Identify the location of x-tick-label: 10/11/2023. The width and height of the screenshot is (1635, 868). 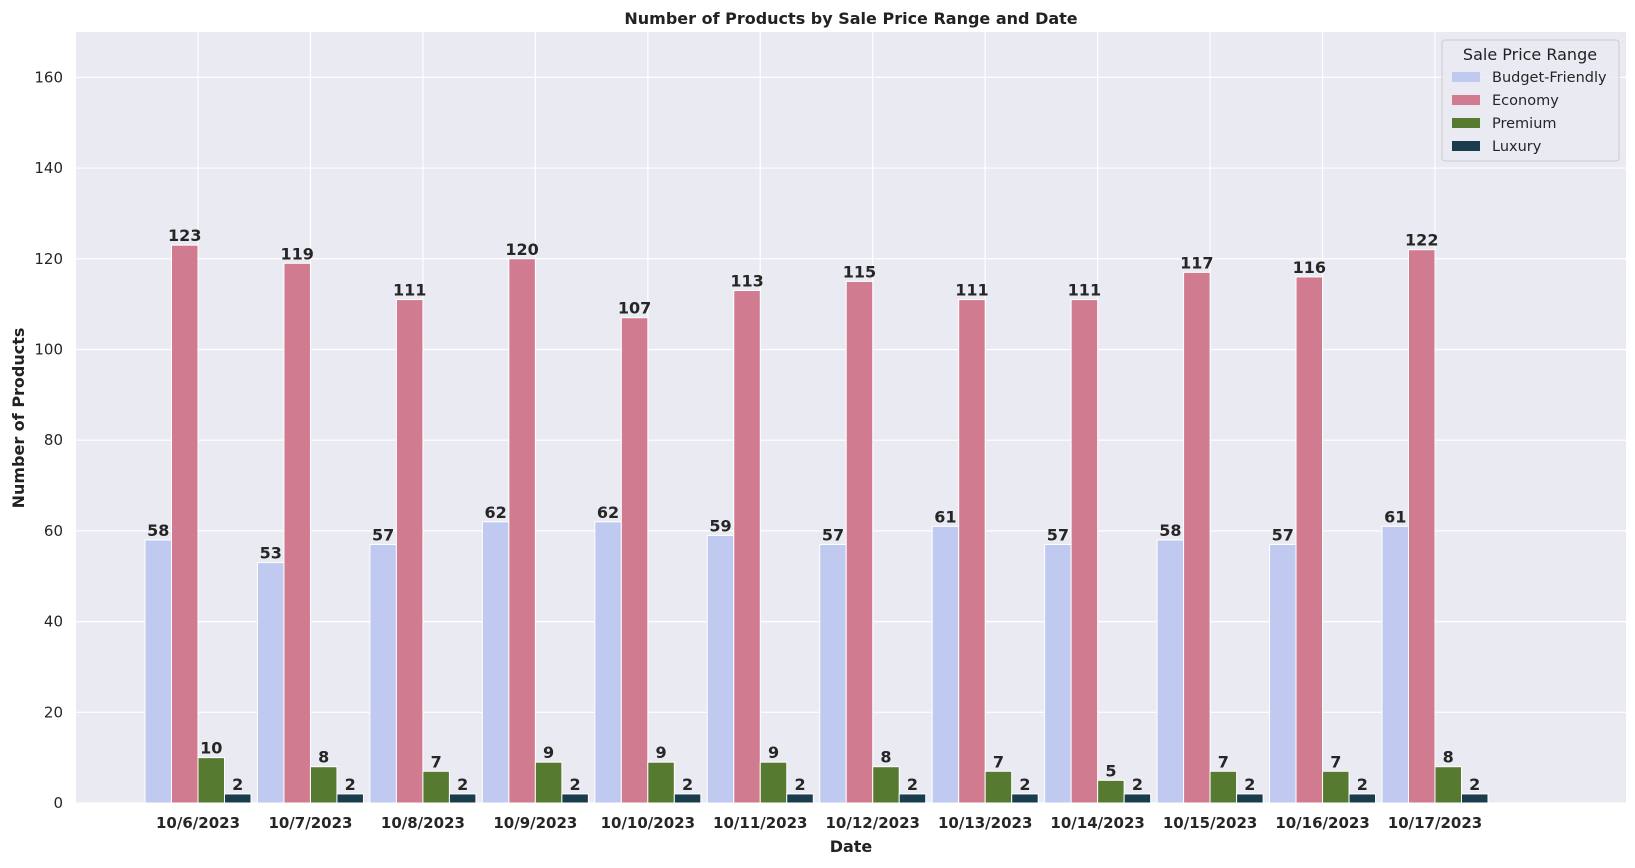
(760, 823).